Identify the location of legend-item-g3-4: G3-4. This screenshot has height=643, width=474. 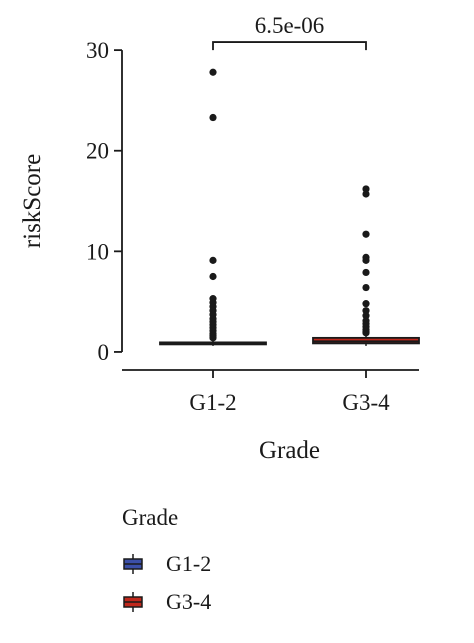
(166, 602).